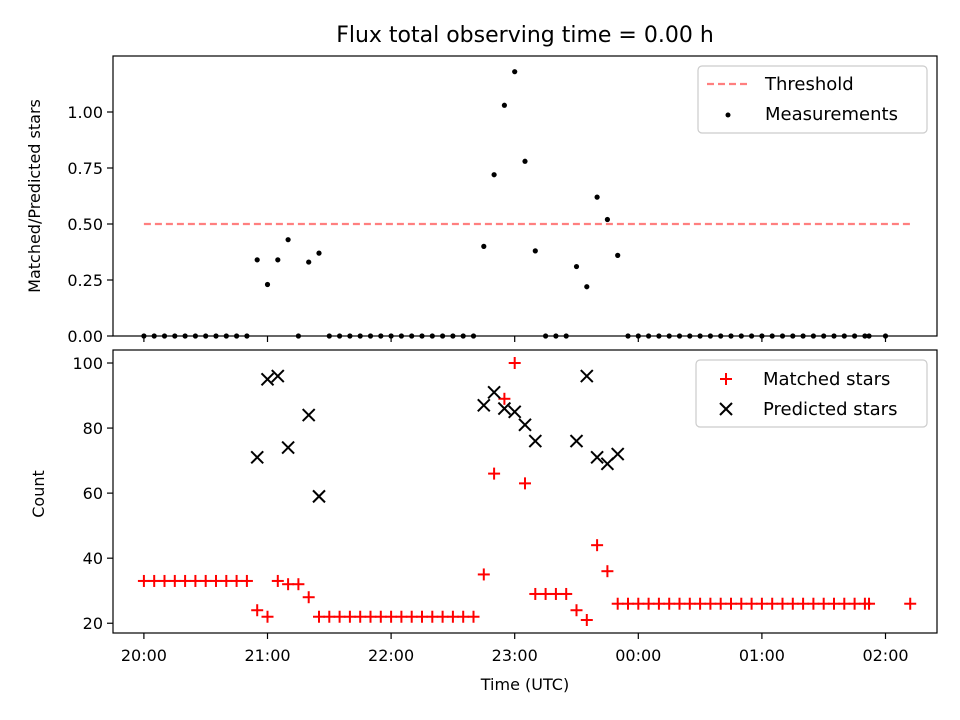 Image resolution: width=960 pixels, height=720 pixels. What do you see at coordinates (85, 224) in the screenshot?
I see `top-y-tick-label: 0.50` at bounding box center [85, 224].